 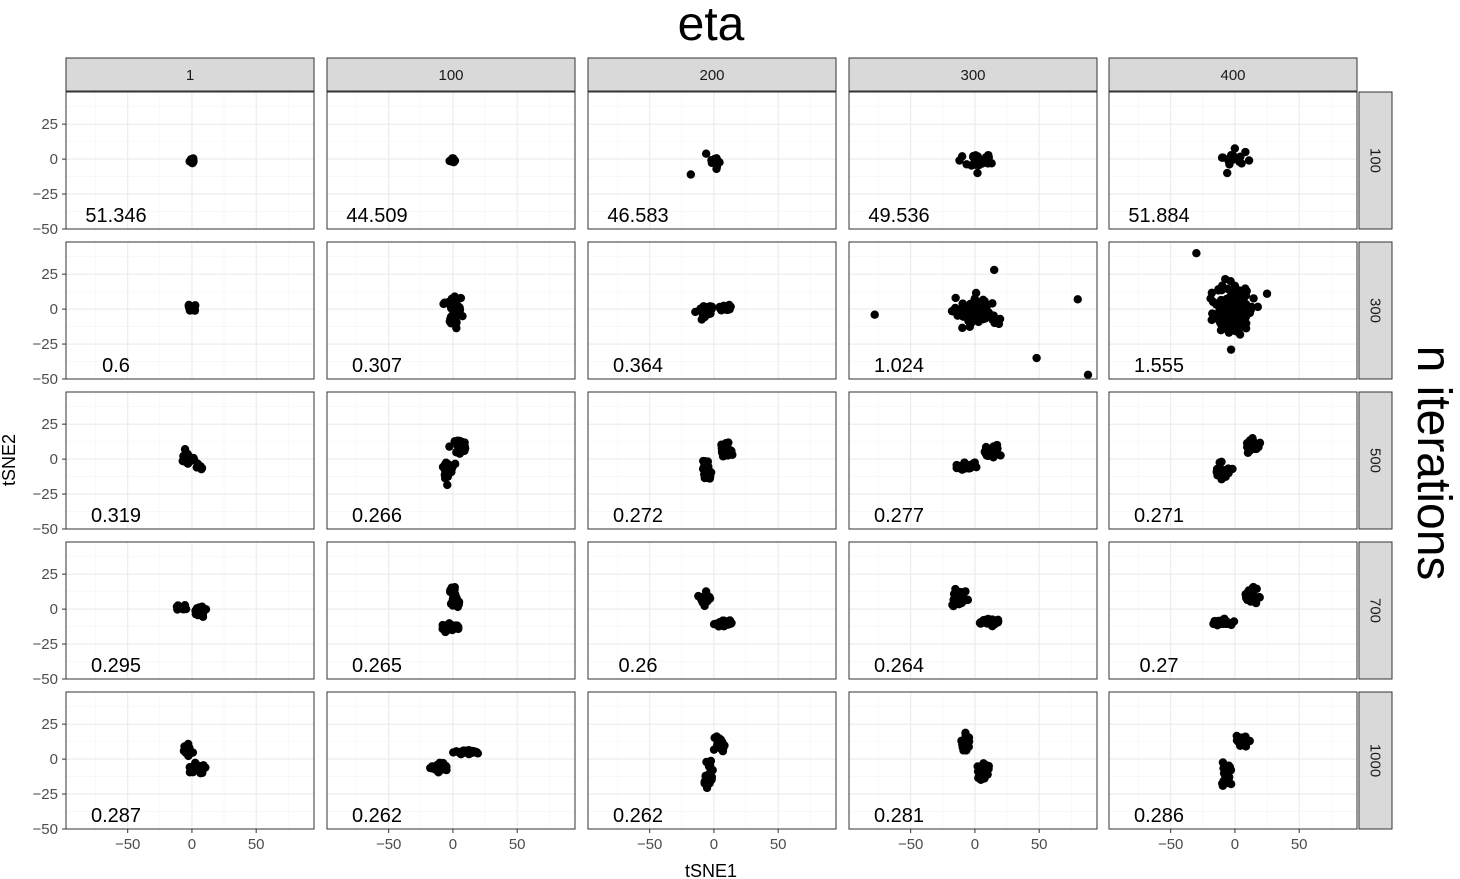 What do you see at coordinates (1375, 760) in the screenshot?
I see `row-strip-label: 1000` at bounding box center [1375, 760].